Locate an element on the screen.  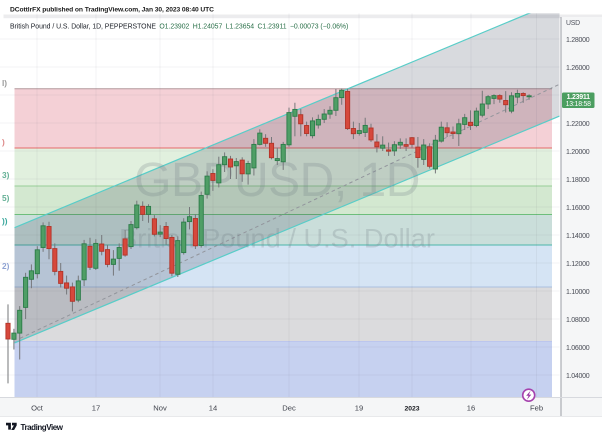
svg-text: Dec is located at coordinates (289, 408).